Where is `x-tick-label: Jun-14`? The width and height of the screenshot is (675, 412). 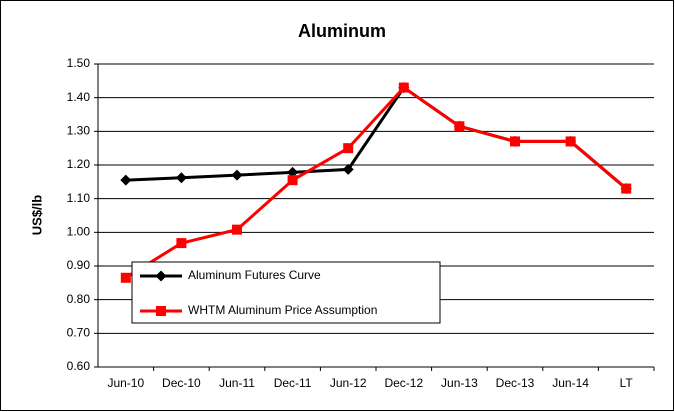
x-tick-label: Jun-14 is located at coordinates (570, 383).